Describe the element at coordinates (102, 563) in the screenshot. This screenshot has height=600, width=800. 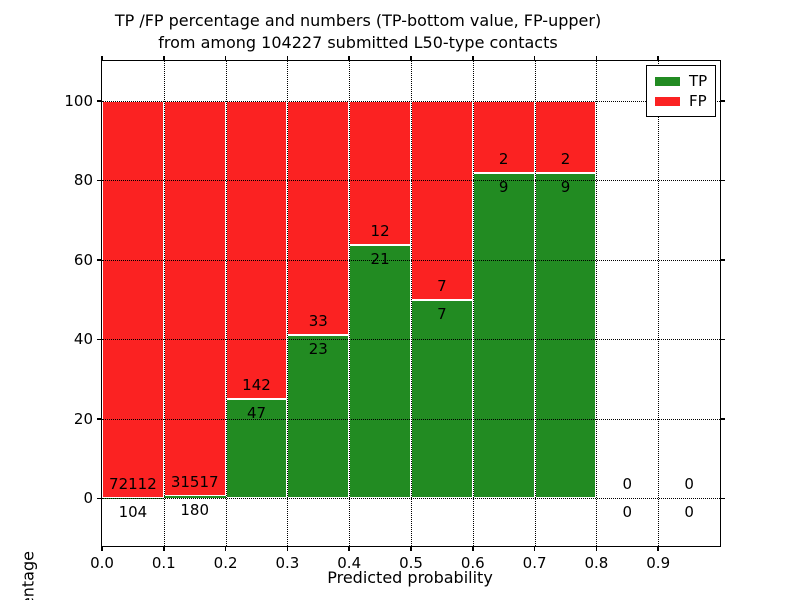
I see `x-tick-label: 0.0` at that location.